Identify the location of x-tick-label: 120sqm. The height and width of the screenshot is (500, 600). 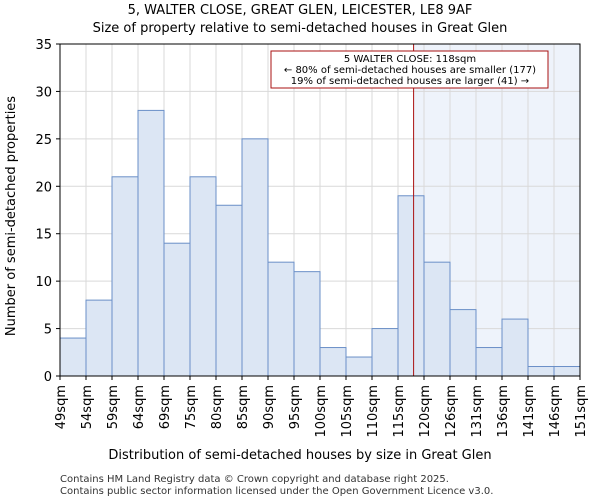
(425, 411).